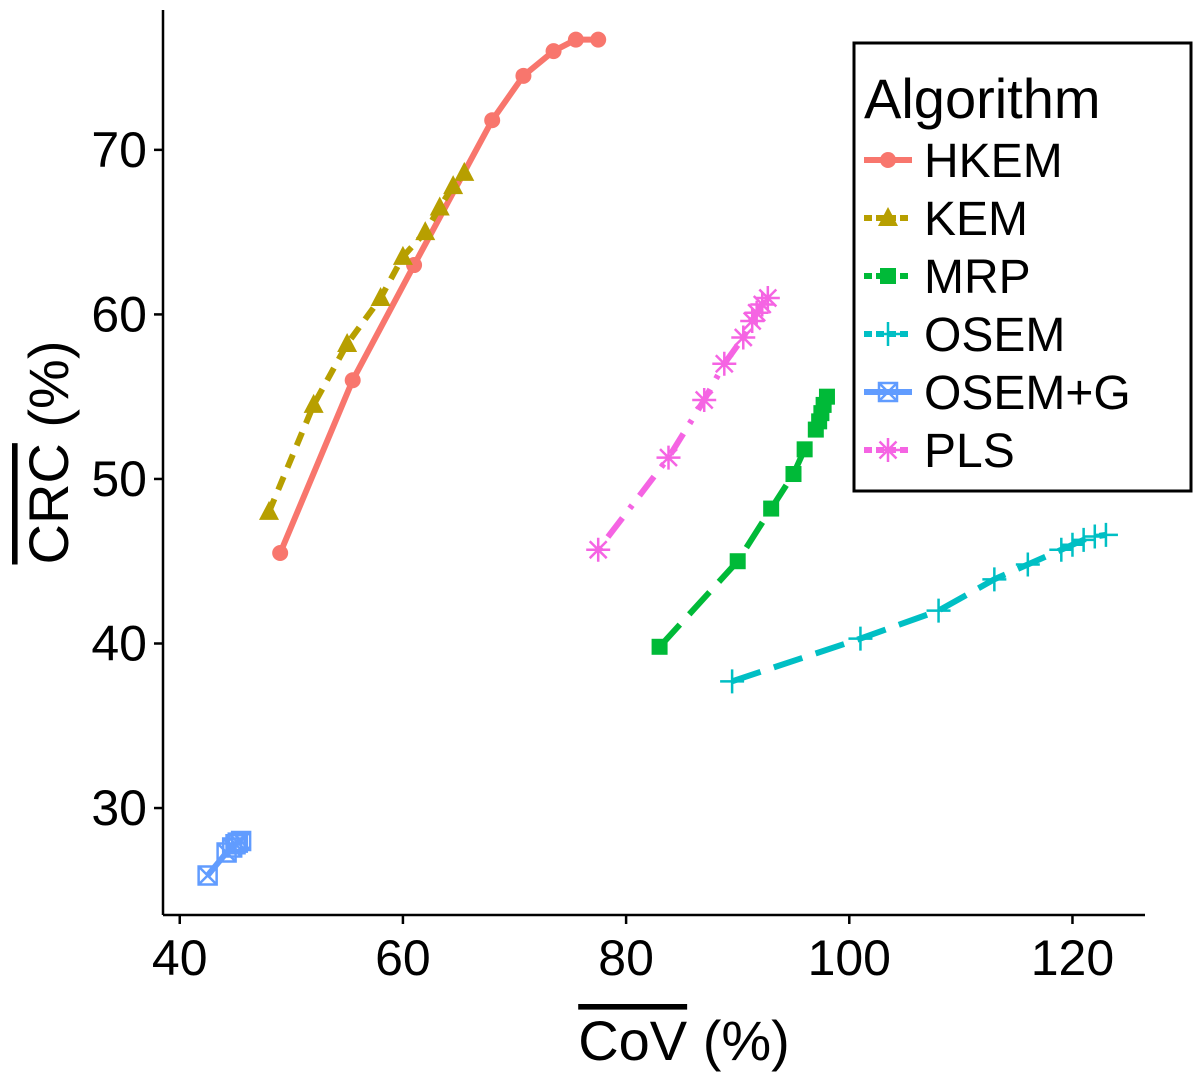 This screenshot has height=1078, width=1204. Describe the element at coordinates (888, 160) in the screenshot. I see `legend-swatch-marker-hkem` at that location.